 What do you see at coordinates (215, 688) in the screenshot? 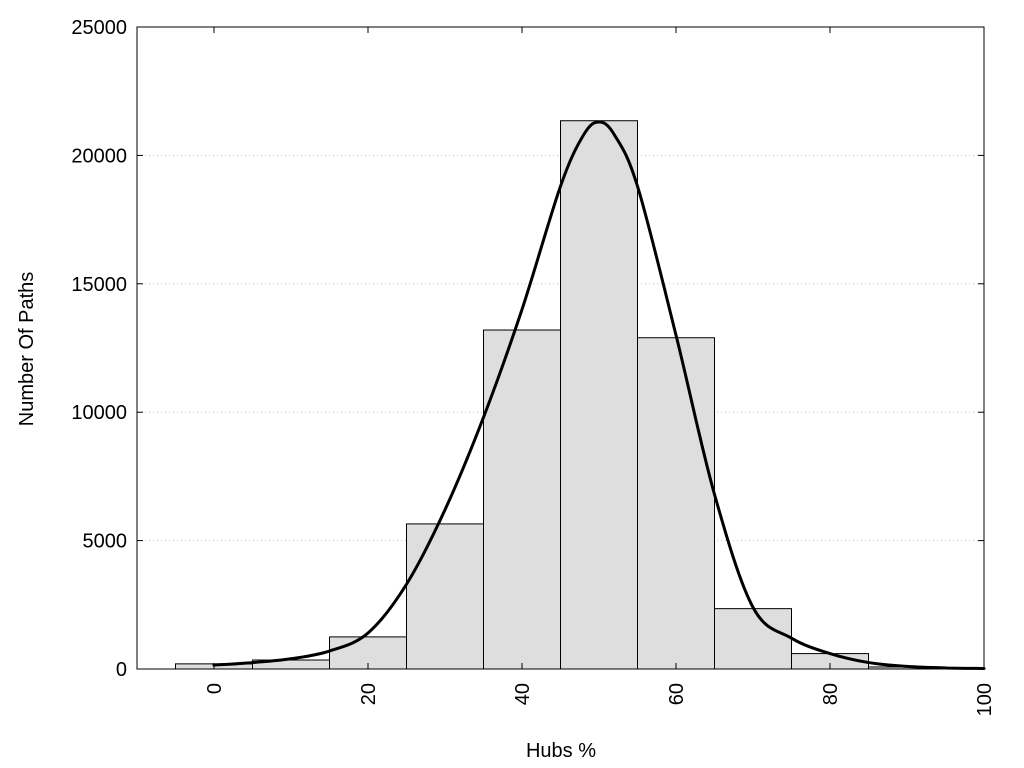
I see `x-tick-label: 0` at bounding box center [215, 688].